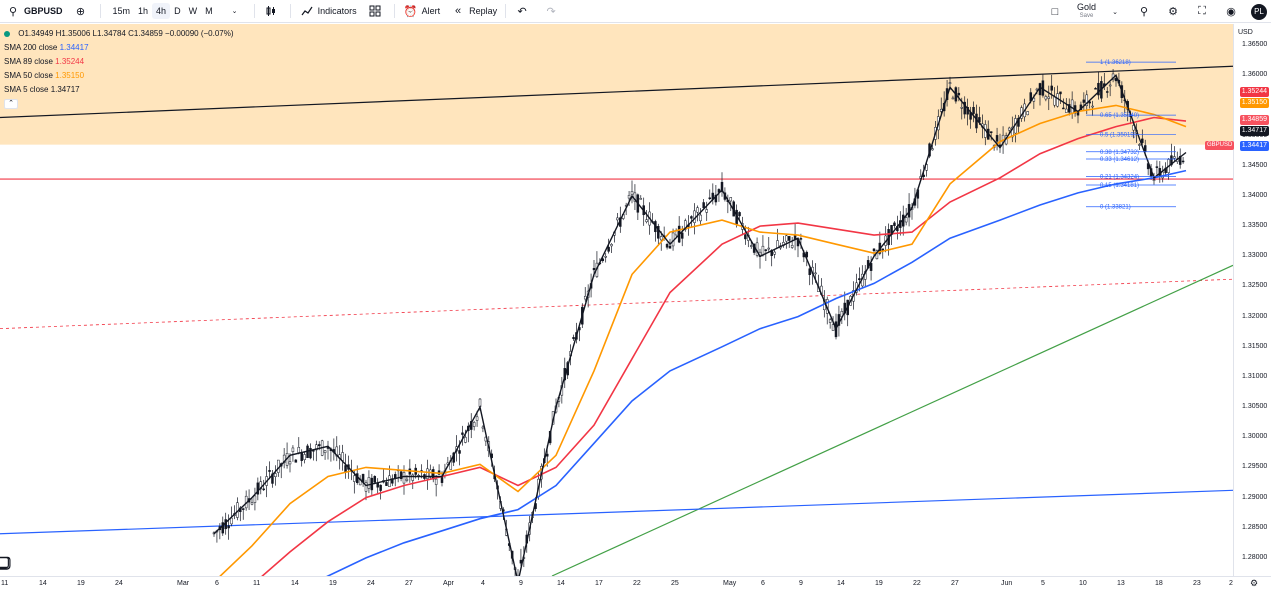  I want to click on price-label: 1.34717, so click(1254, 131).